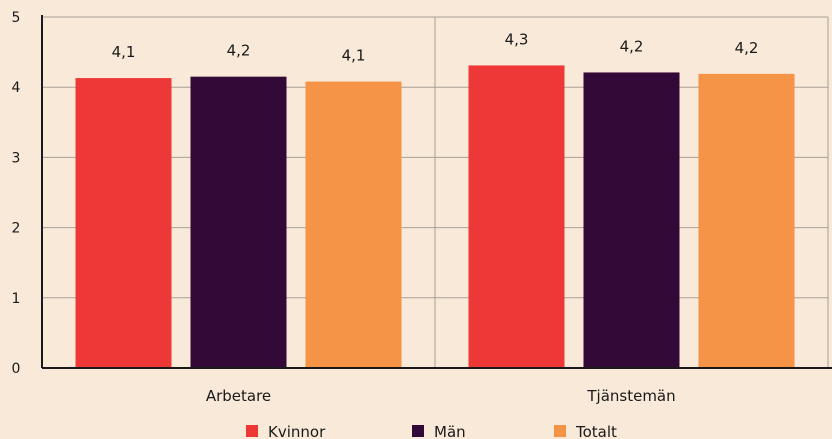  What do you see at coordinates (630, 396) in the screenshot?
I see `x-tick-label: Tjänstemän` at bounding box center [630, 396].